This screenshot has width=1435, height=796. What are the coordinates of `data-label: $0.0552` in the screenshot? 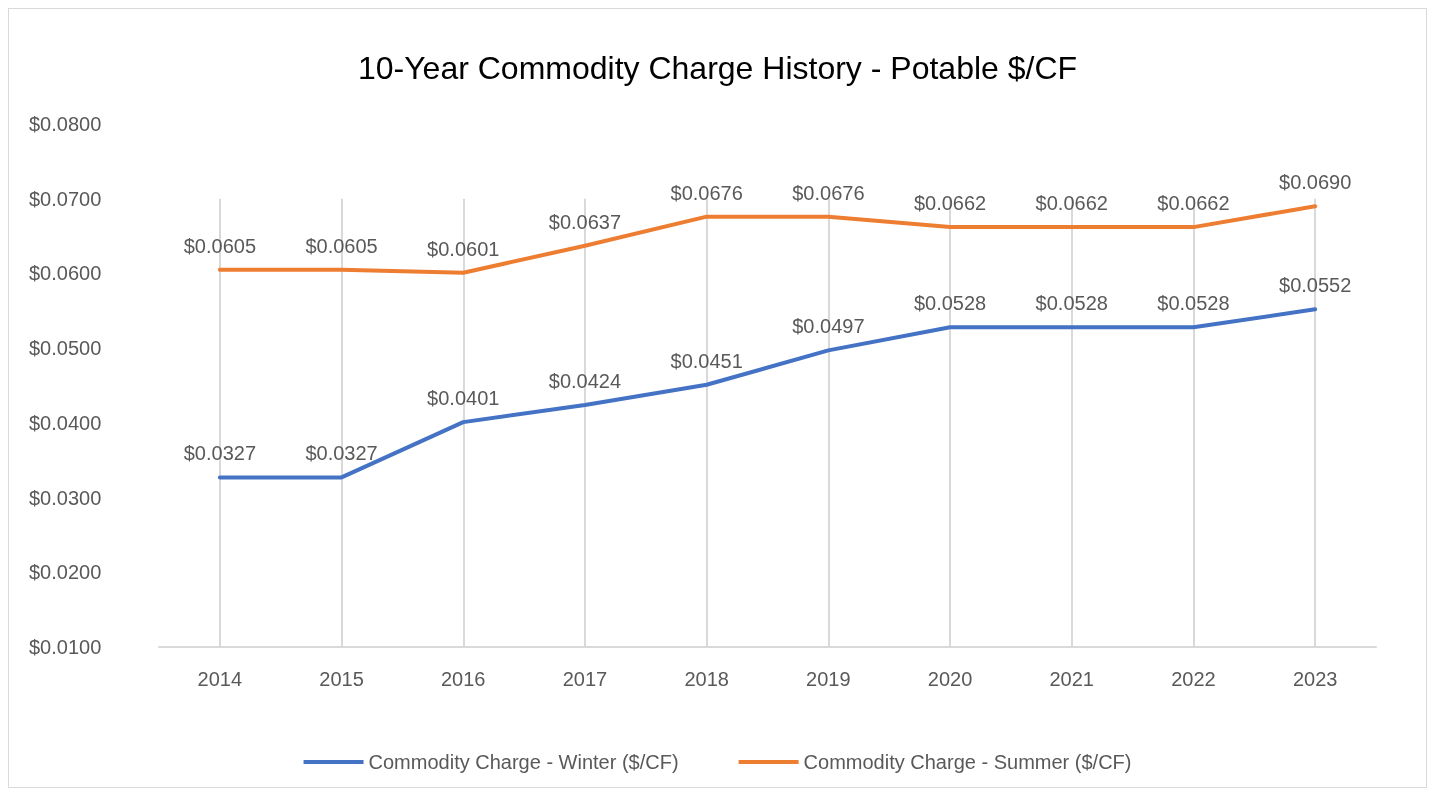 It's located at (1315, 285).